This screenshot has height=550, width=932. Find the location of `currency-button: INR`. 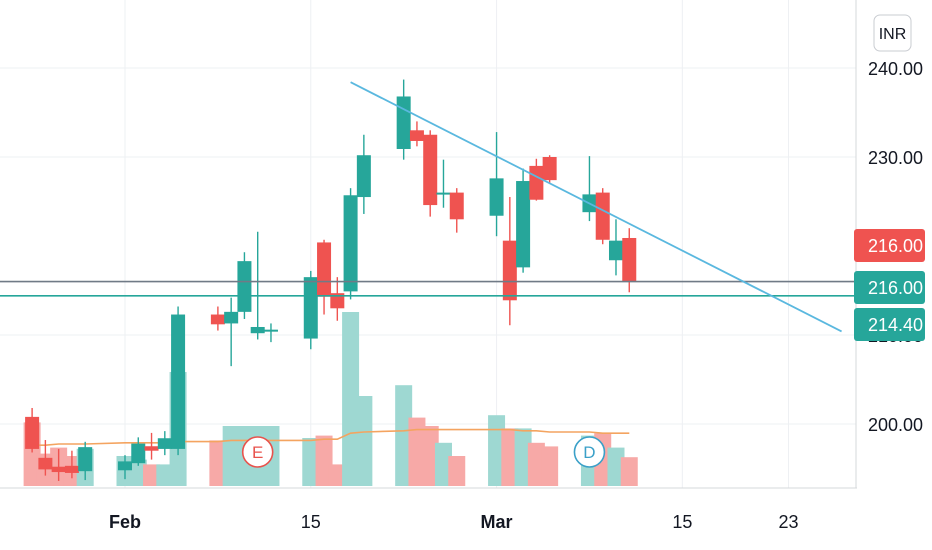

currency-button: INR is located at coordinates (892, 33).